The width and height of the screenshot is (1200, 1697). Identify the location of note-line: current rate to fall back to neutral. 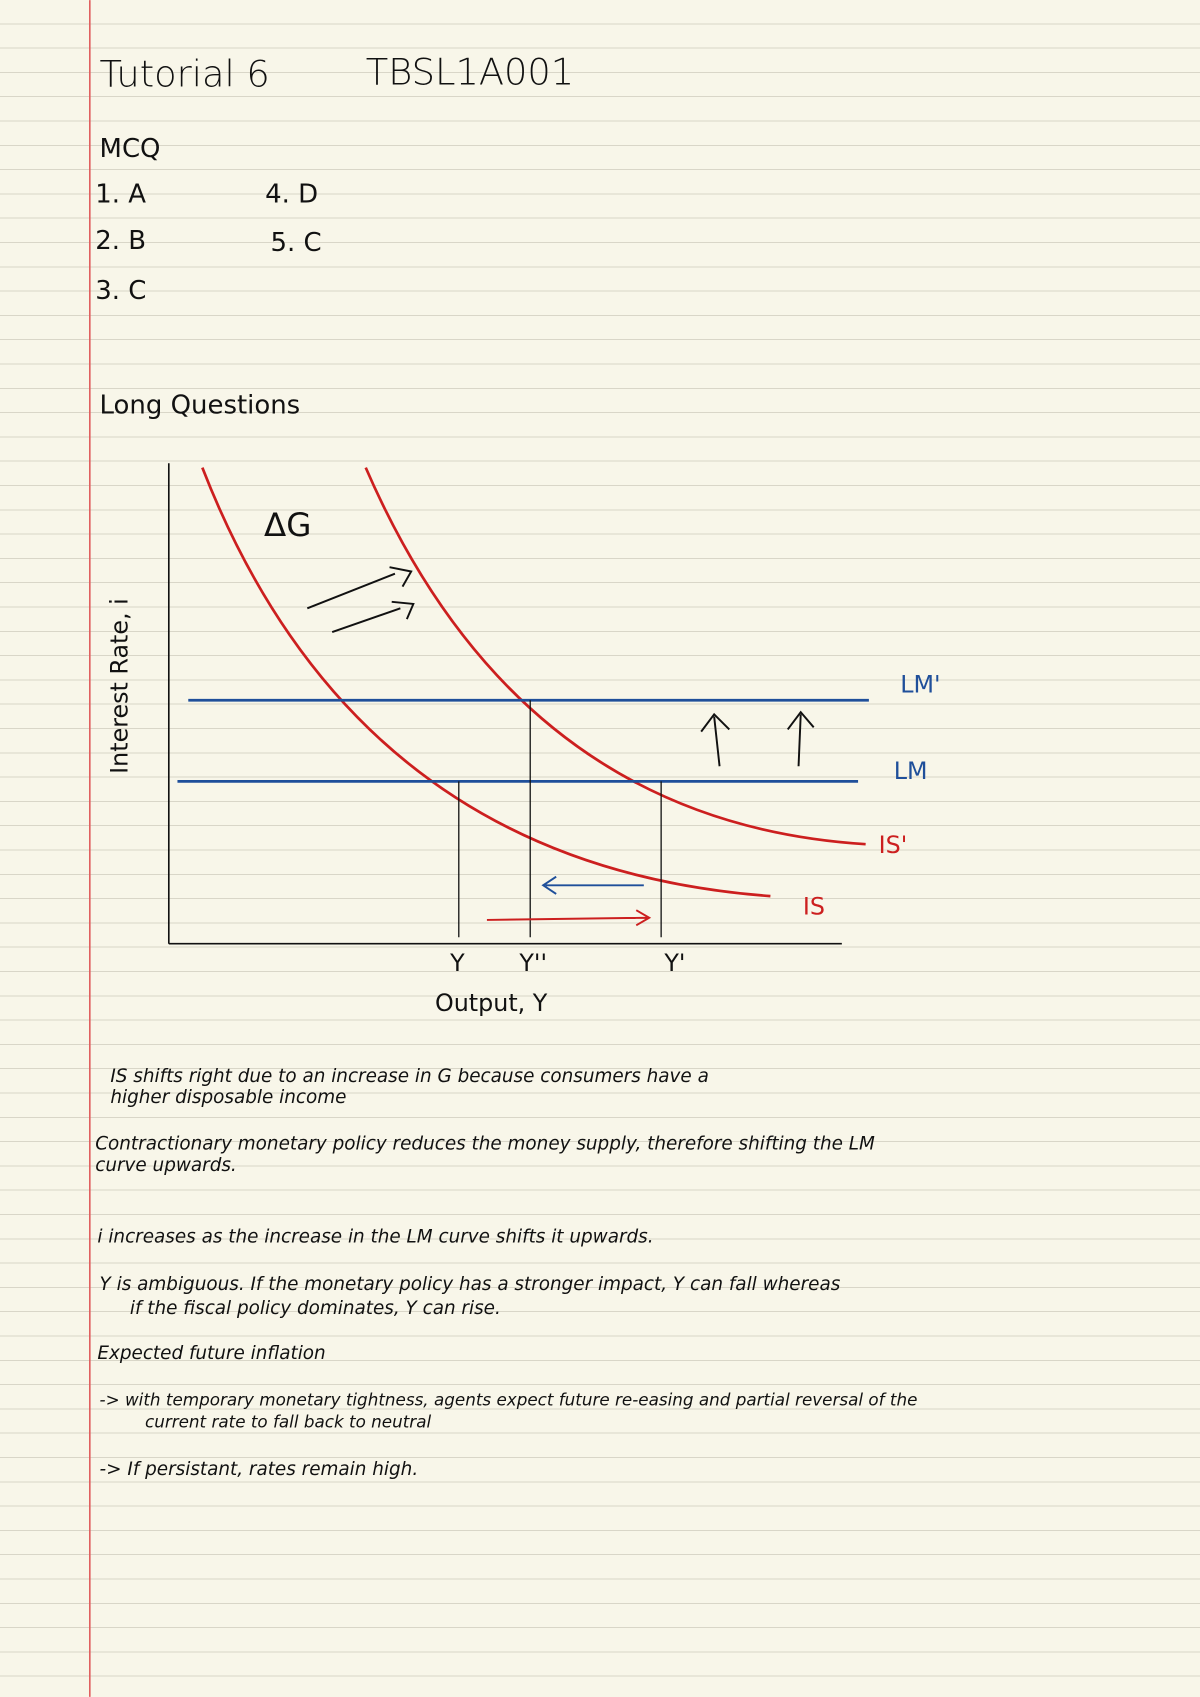
(288, 1421).